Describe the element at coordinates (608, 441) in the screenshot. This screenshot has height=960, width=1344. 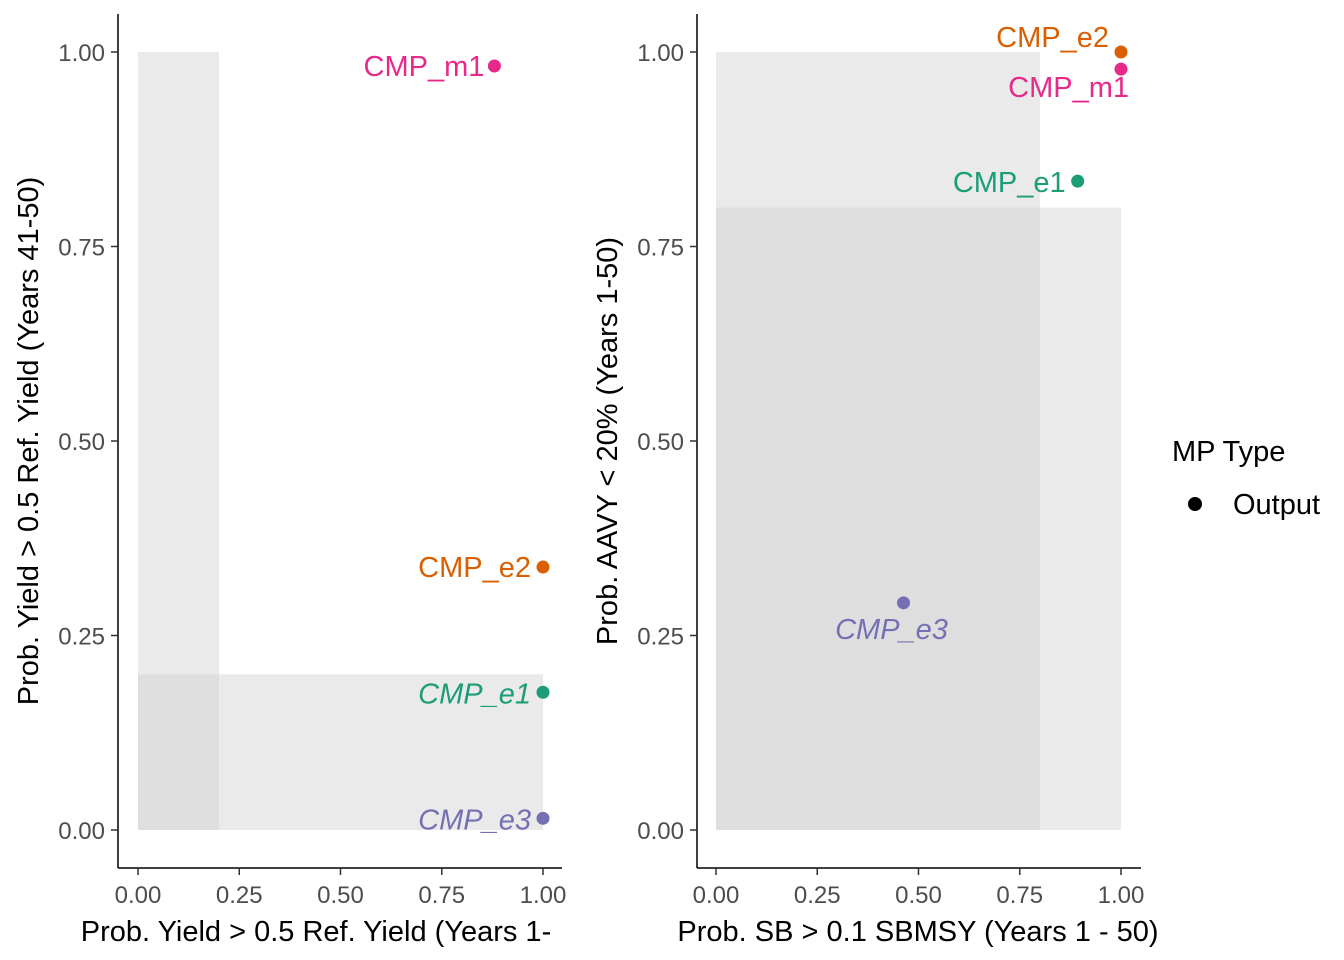
I see `y-axis-title: Prob. AAVY < 20% (Years 1-50)` at that location.